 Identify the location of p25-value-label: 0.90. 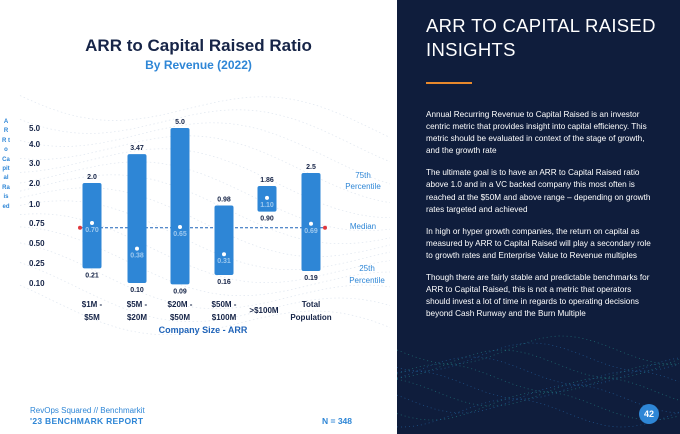
(267, 219).